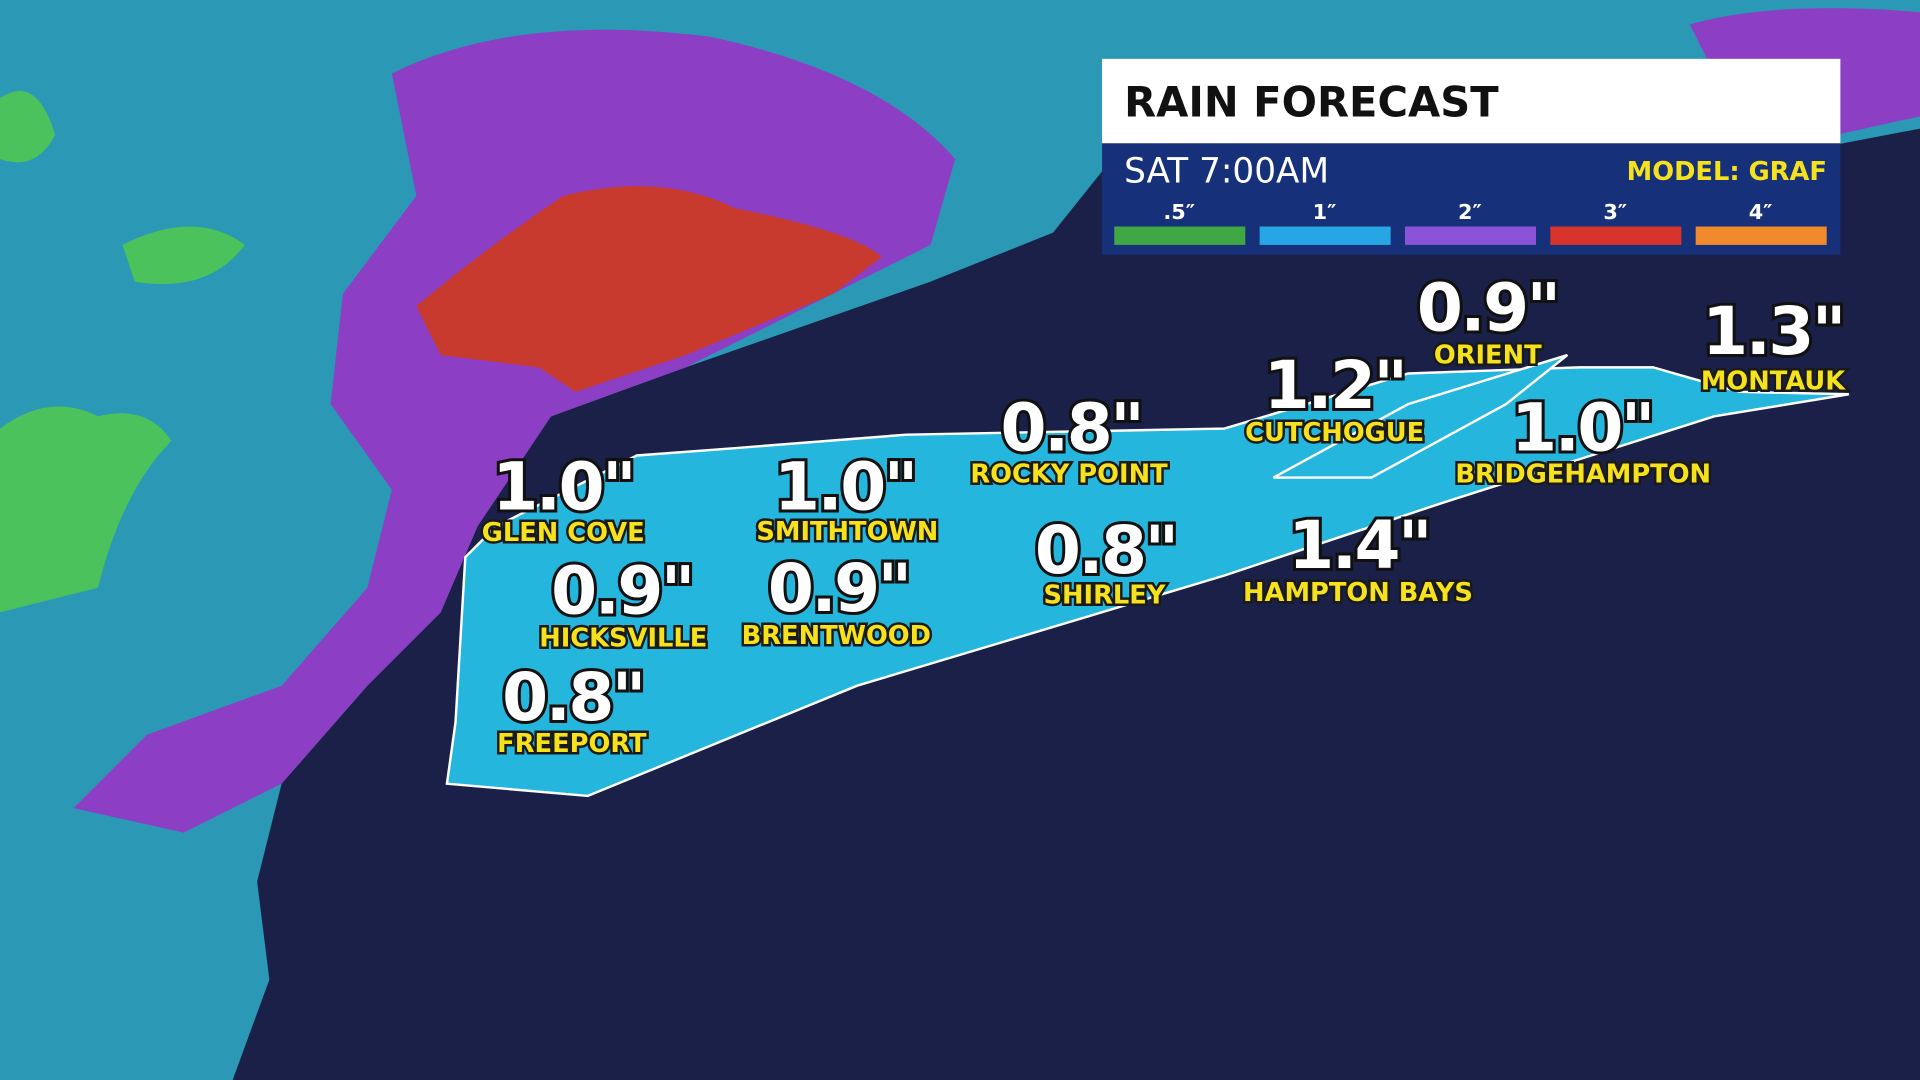 This screenshot has width=1920, height=1080. What do you see at coordinates (1069, 474) in the screenshot?
I see `place-name: ROCKY POINT` at bounding box center [1069, 474].